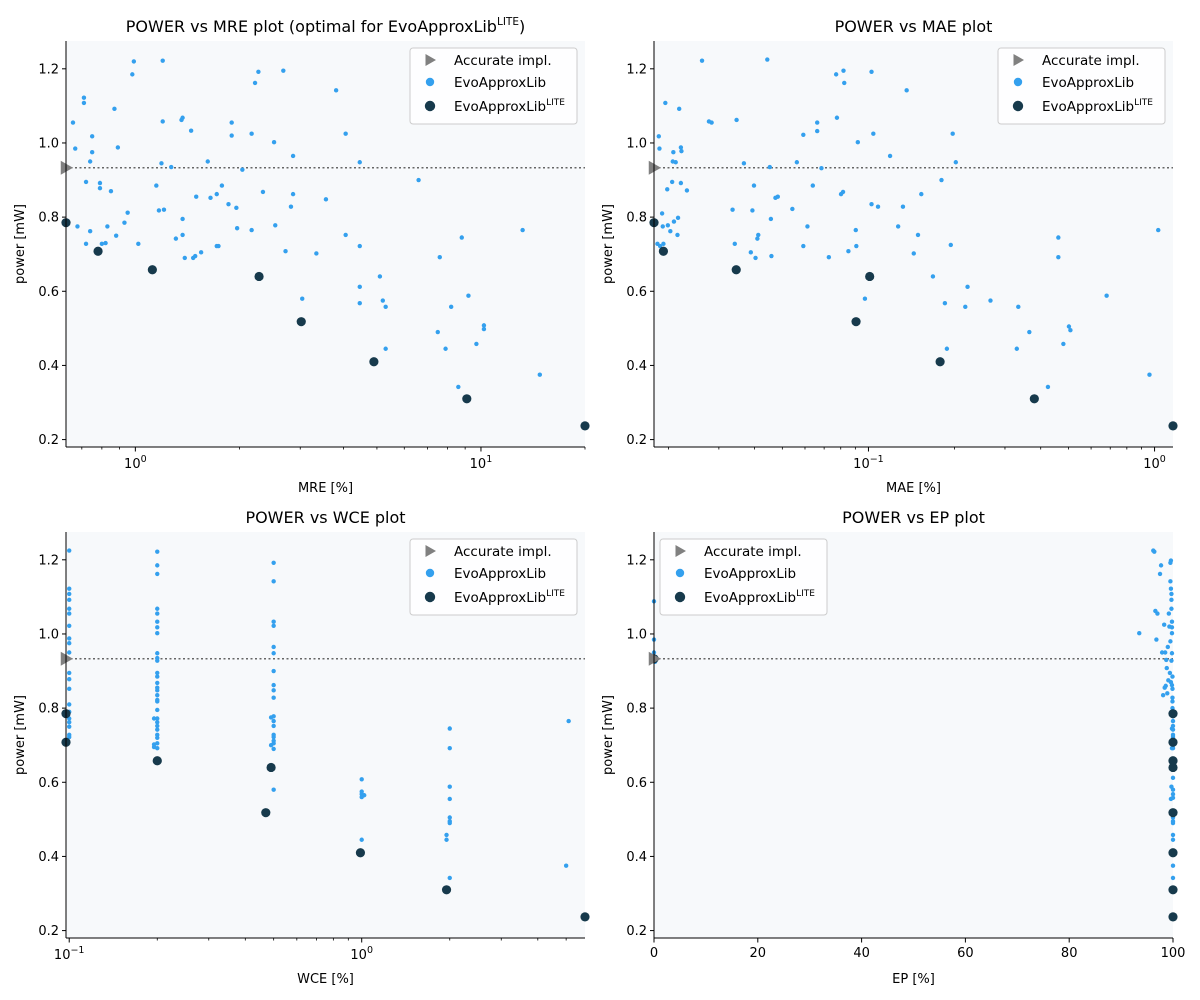 This screenshot has height=1000, width=1200. Describe the element at coordinates (965, 953) in the screenshot. I see `x-tick-label: 60` at that location.